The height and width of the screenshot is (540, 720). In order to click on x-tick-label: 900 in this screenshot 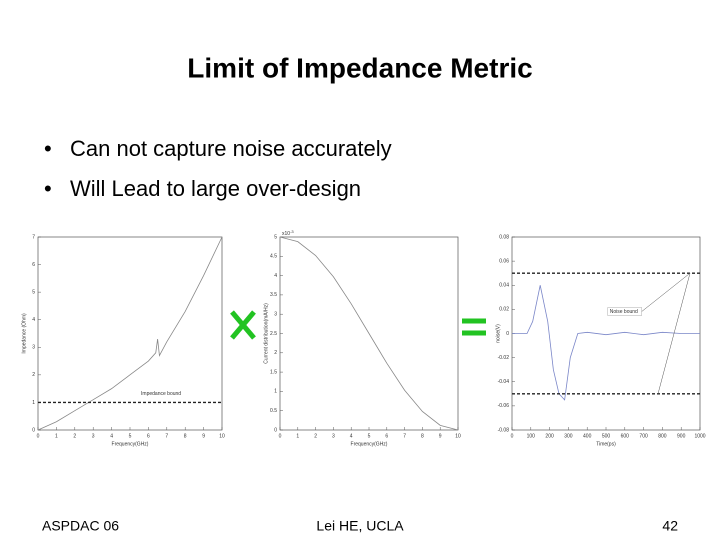, I will do `click(681, 436)`.